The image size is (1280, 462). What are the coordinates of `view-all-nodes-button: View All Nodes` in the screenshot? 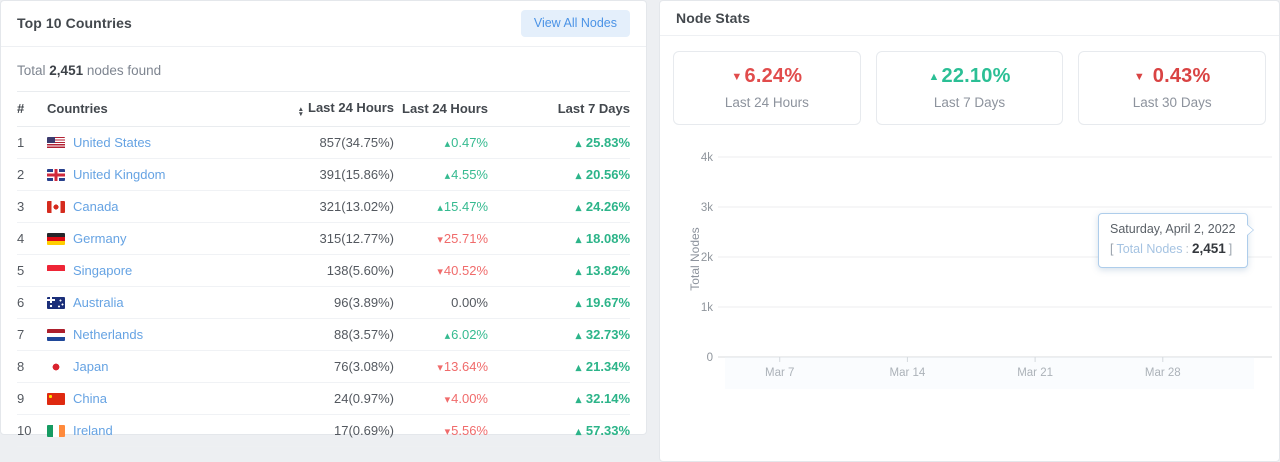 It's located at (575, 23).